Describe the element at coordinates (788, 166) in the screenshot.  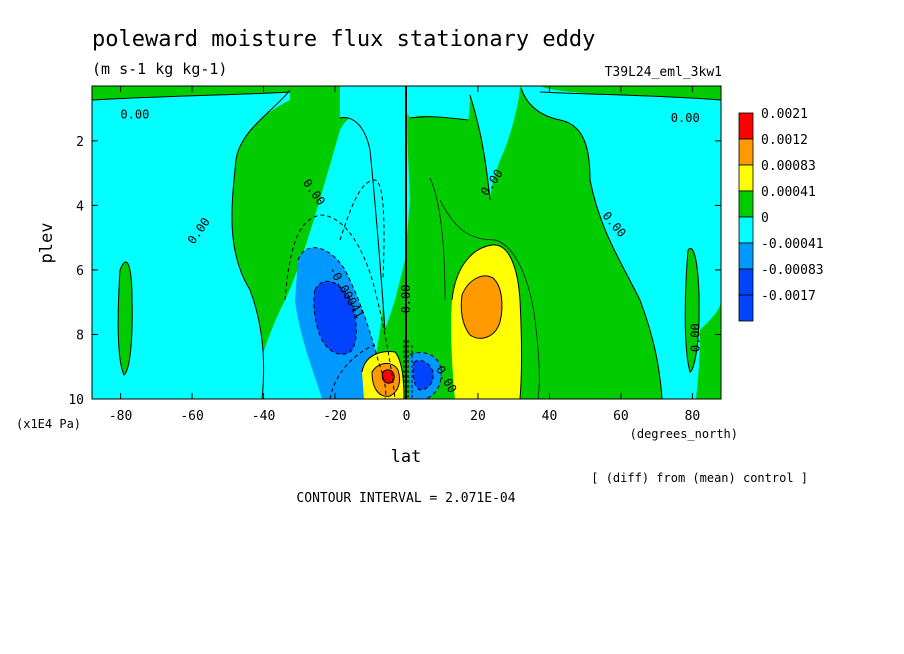
I see `legend-label: 0.00083` at that location.